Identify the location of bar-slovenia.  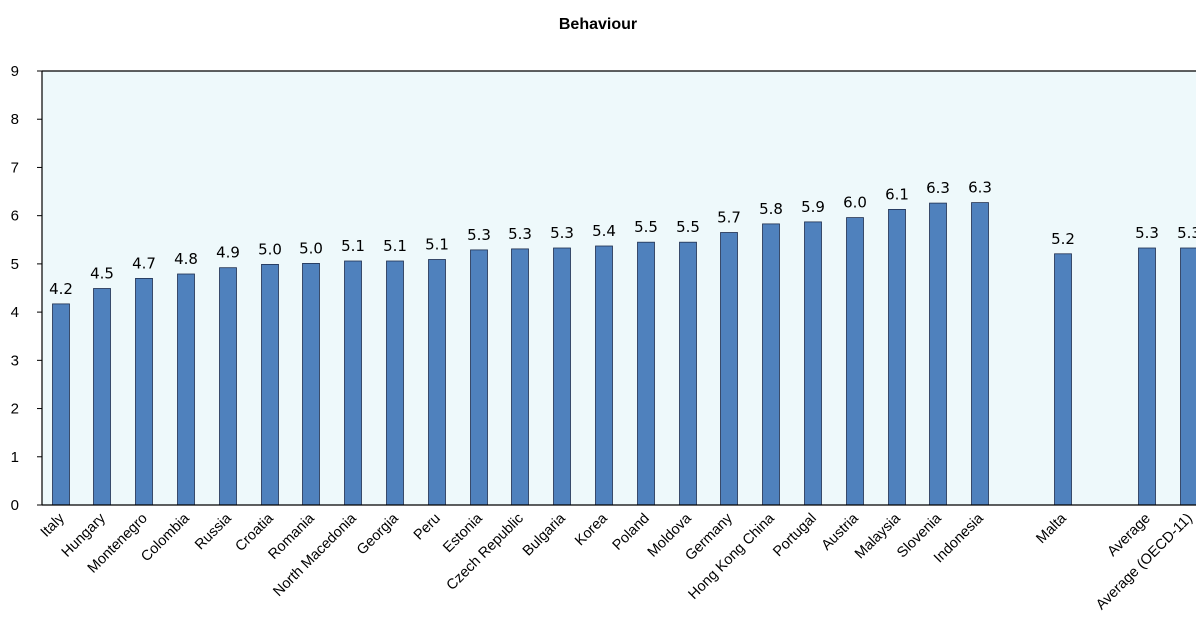
(938, 354).